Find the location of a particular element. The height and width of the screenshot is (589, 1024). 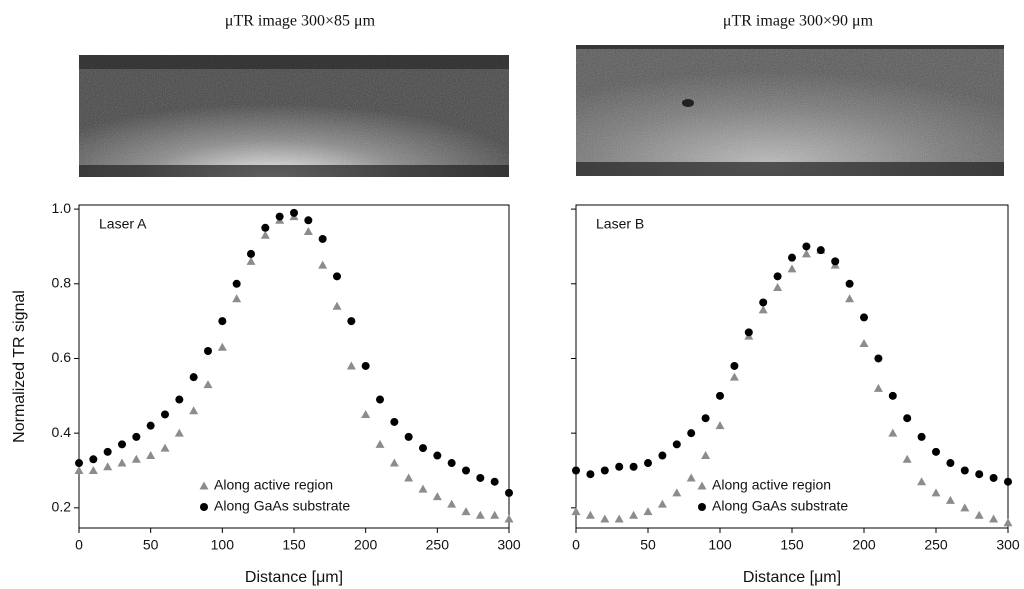

x-tick-label: 0 is located at coordinates (79, 545).